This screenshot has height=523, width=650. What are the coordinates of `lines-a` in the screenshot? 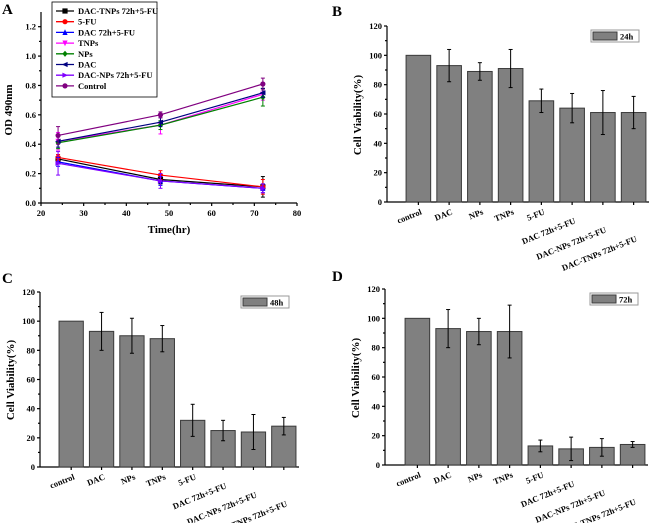 It's located at (160, 137).